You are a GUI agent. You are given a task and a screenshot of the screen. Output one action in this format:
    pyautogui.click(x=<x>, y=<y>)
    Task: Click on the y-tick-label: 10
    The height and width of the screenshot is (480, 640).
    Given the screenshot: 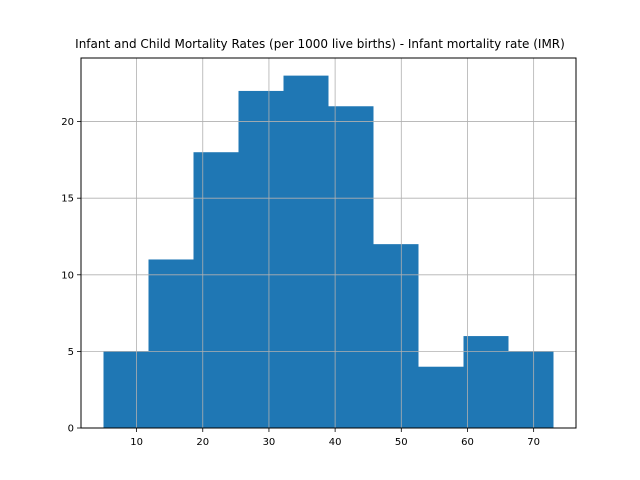 What is the action you would take?
    pyautogui.click(x=67, y=275)
    